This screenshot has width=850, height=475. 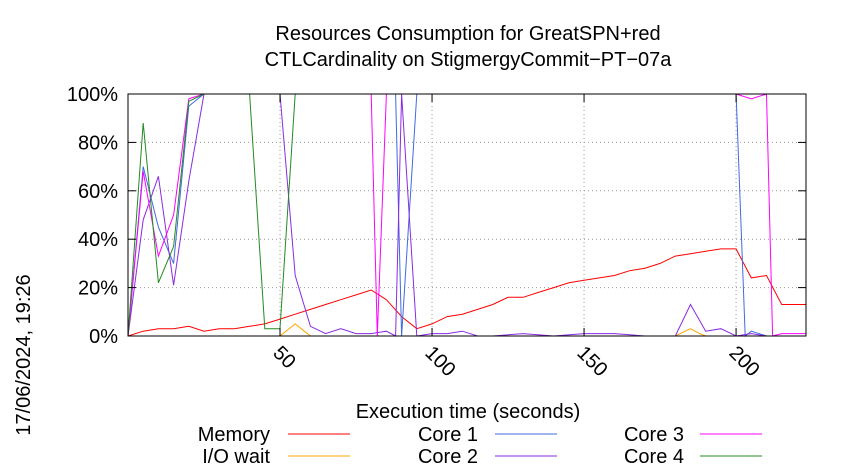 I want to click on legend-label-core-1: Core 1, so click(x=448, y=435).